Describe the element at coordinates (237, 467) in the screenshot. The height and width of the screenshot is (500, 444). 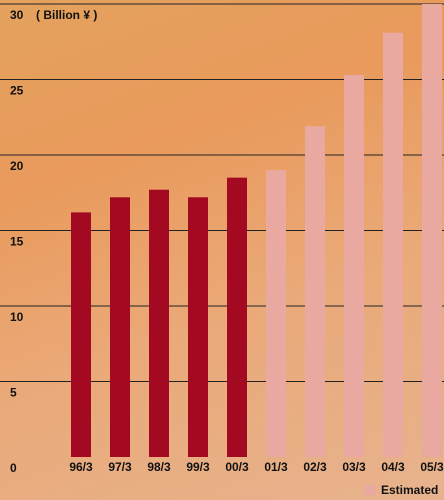
I see `x-tick-label: 00/3` at that location.